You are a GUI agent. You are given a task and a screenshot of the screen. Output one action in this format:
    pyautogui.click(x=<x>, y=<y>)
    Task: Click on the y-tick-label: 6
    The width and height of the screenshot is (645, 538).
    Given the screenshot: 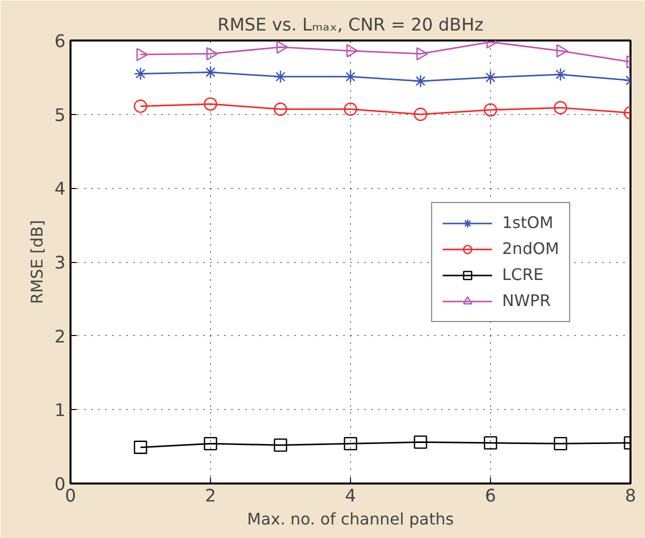 What is the action you would take?
    pyautogui.click(x=60, y=42)
    